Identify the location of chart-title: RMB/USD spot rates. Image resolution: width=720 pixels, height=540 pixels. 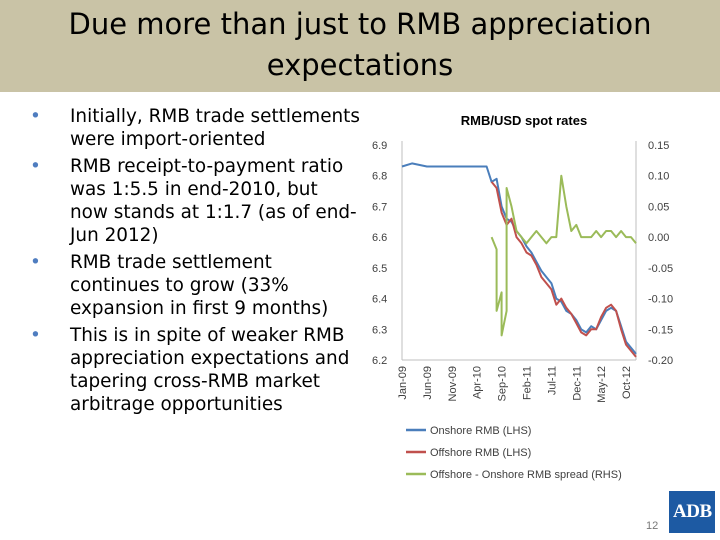
(524, 120).